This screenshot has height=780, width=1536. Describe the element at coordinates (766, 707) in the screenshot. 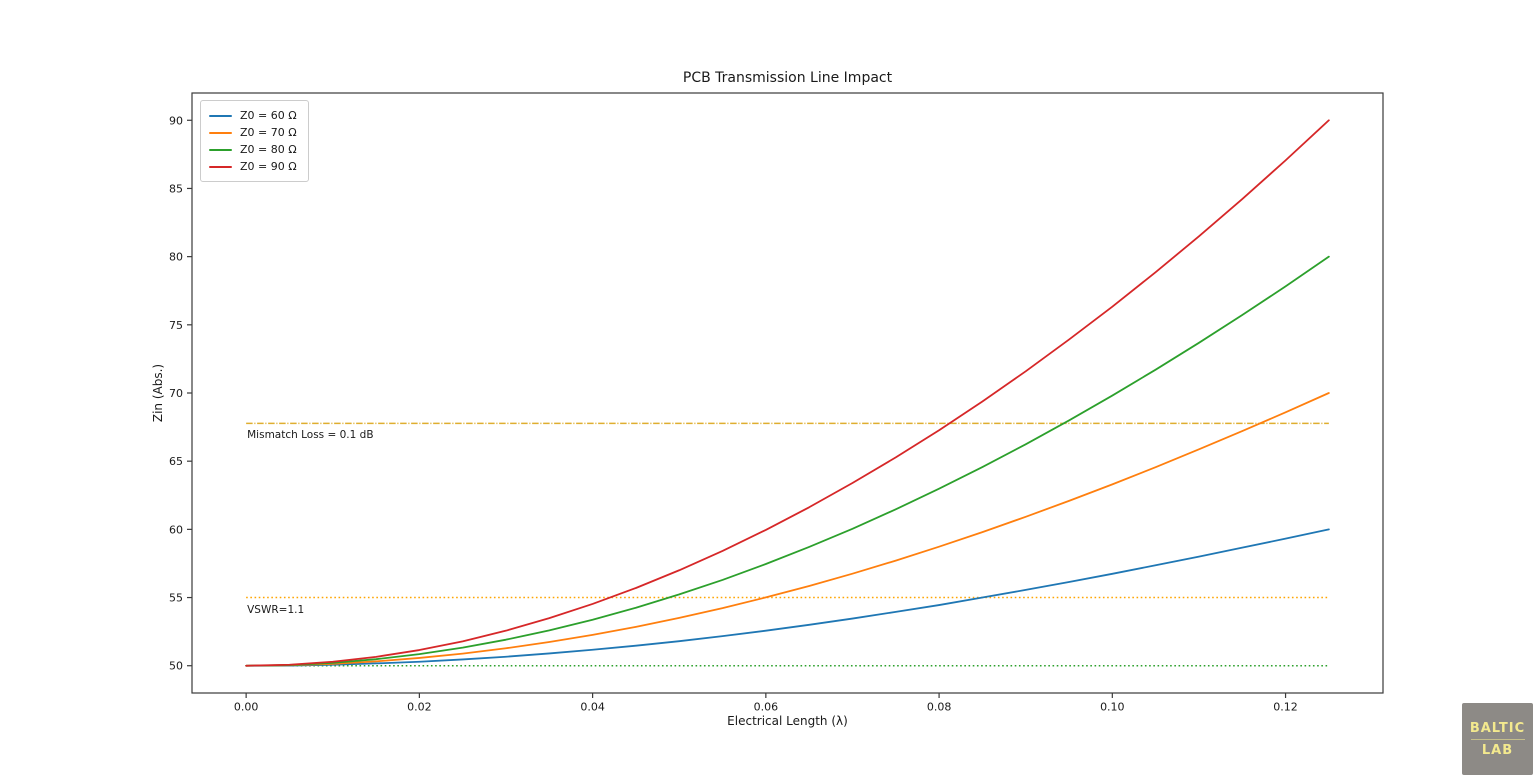

I see `x-tick-label: 0.06` at that location.